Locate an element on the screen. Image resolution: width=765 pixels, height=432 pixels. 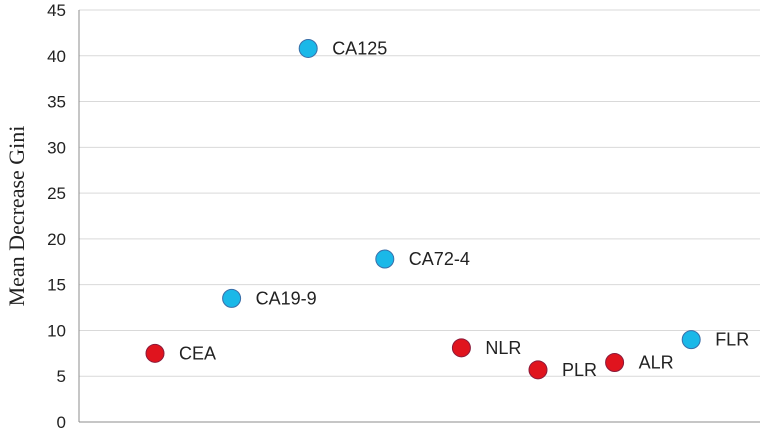
y-tick-label: 35 is located at coordinates (56, 102).